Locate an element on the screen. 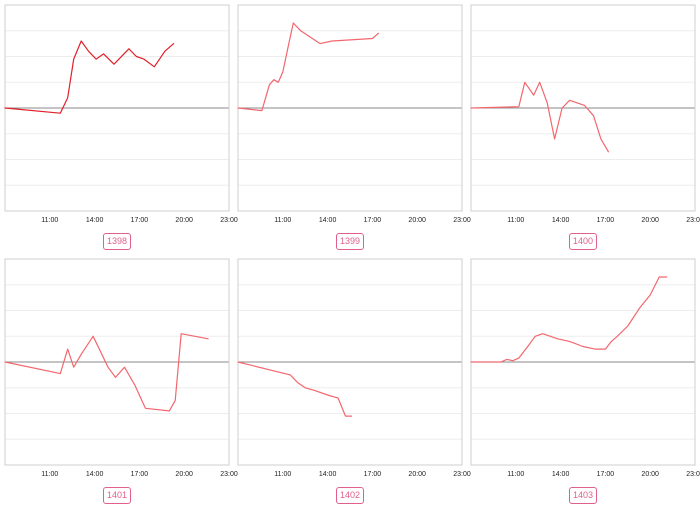 This screenshot has height=511, width=700. panel-badge: 1402 is located at coordinates (350, 495).